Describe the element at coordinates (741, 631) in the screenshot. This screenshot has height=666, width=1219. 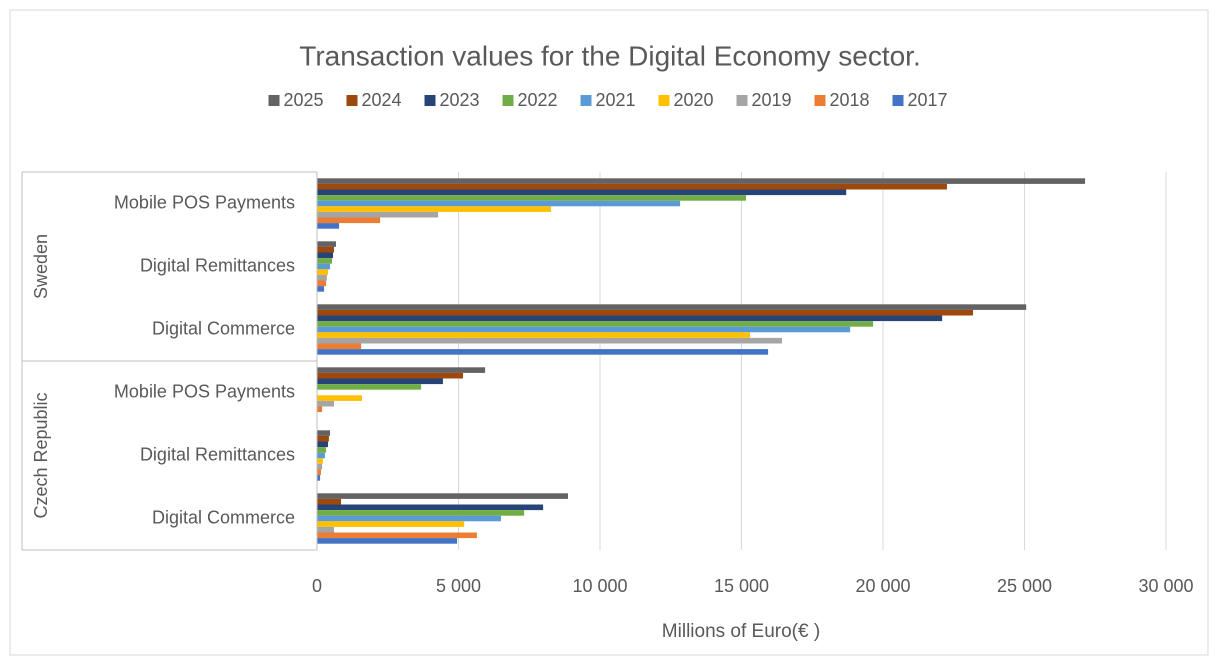
I see `x-axis-label: Millions of Euro(€ )` at that location.